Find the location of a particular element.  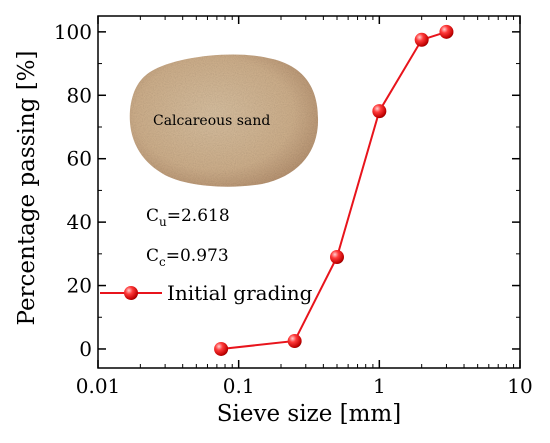

cu-value: =2.618 is located at coordinates (198, 216).